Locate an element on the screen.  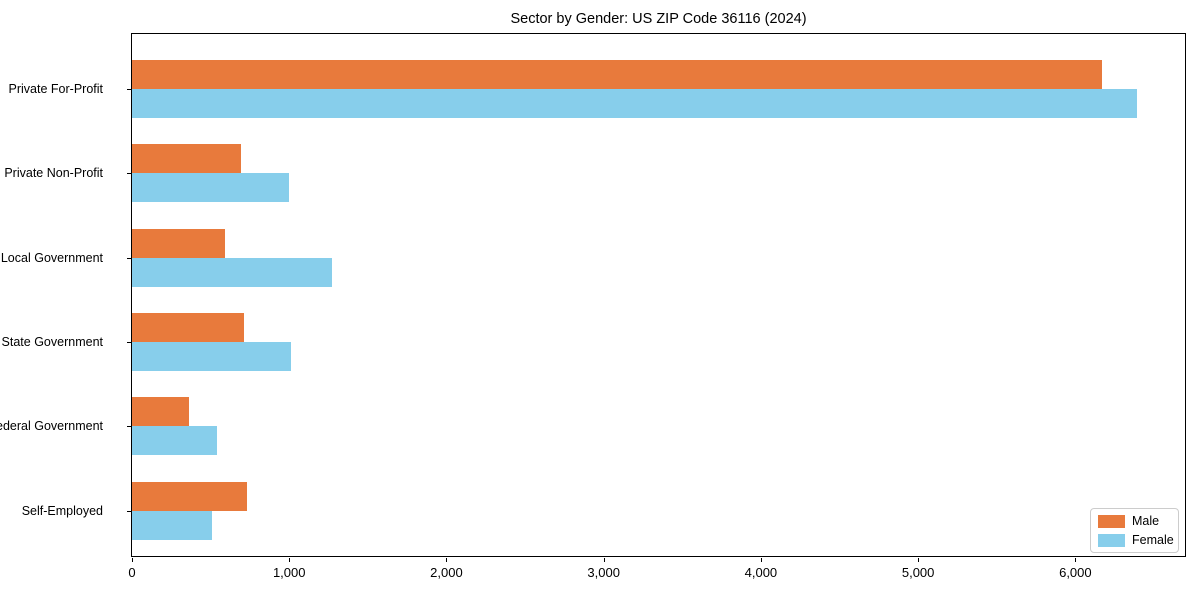
y-tick-label: Local Government is located at coordinates (51, 257).